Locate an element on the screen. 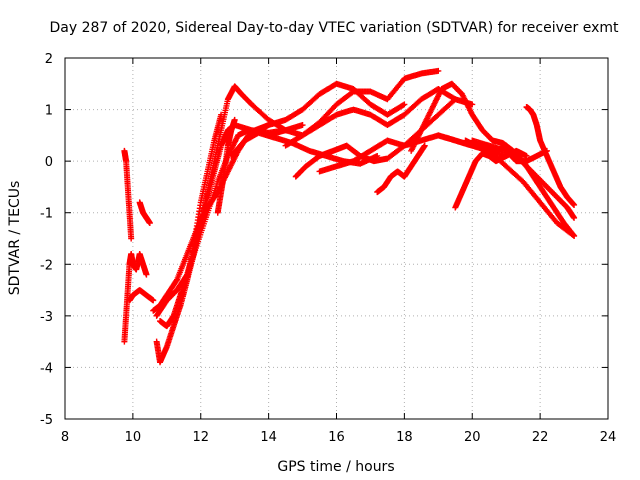  y-tick-label: -1 is located at coordinates (46, 214).